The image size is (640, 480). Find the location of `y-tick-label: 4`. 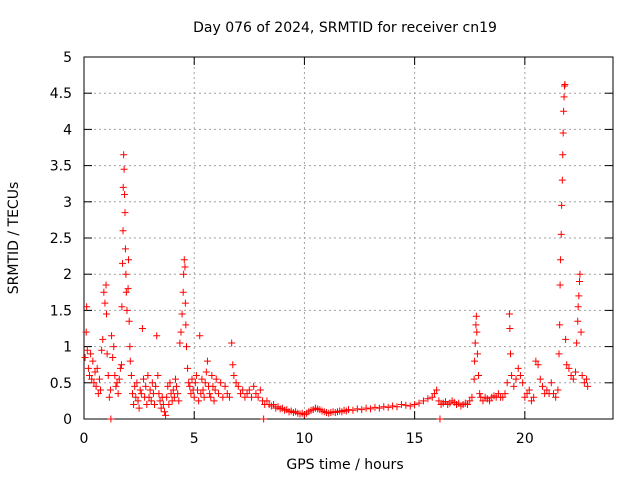

y-tick-label: 4 is located at coordinates (67, 130).